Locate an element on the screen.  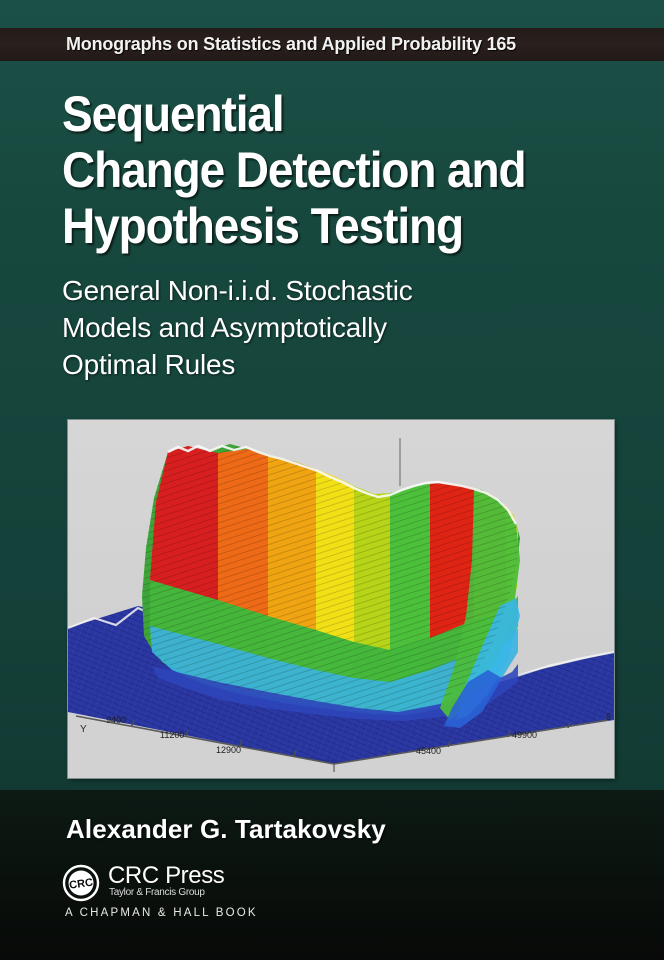
imprint-line: A CHAPMAN & HALL BOOK is located at coordinates (161, 913).